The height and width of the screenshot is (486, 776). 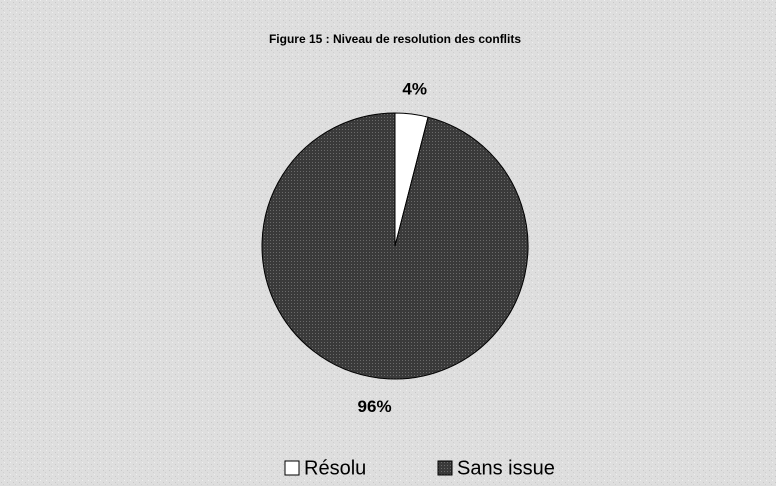 I want to click on data-label: 4%, so click(x=414, y=89).